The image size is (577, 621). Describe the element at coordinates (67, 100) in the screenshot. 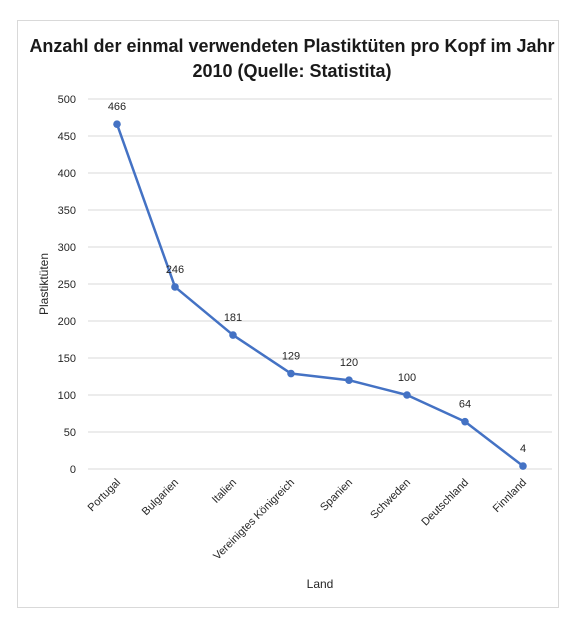

I see `y-tick-label: 500` at that location.